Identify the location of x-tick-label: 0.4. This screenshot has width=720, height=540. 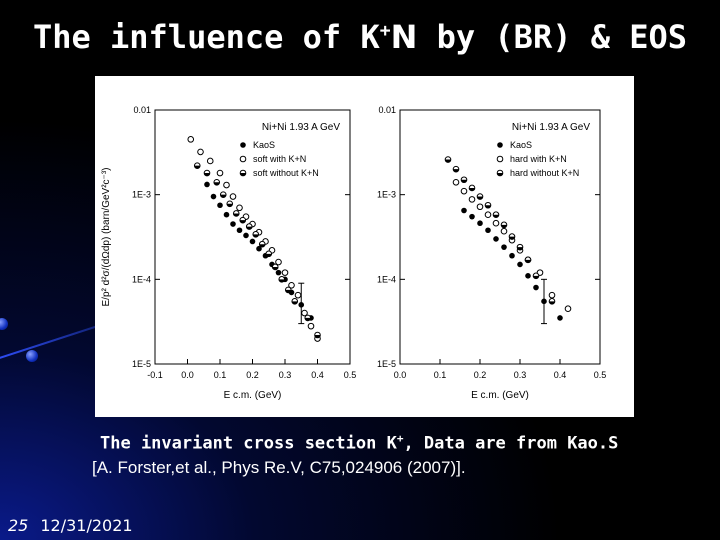
(560, 375).